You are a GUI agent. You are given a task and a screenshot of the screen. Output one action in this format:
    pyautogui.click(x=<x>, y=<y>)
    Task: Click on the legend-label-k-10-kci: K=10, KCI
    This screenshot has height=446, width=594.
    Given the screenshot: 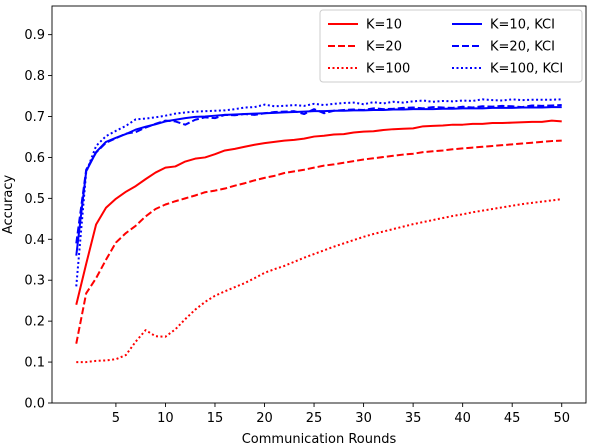 What is the action you would take?
    pyautogui.click(x=522, y=25)
    